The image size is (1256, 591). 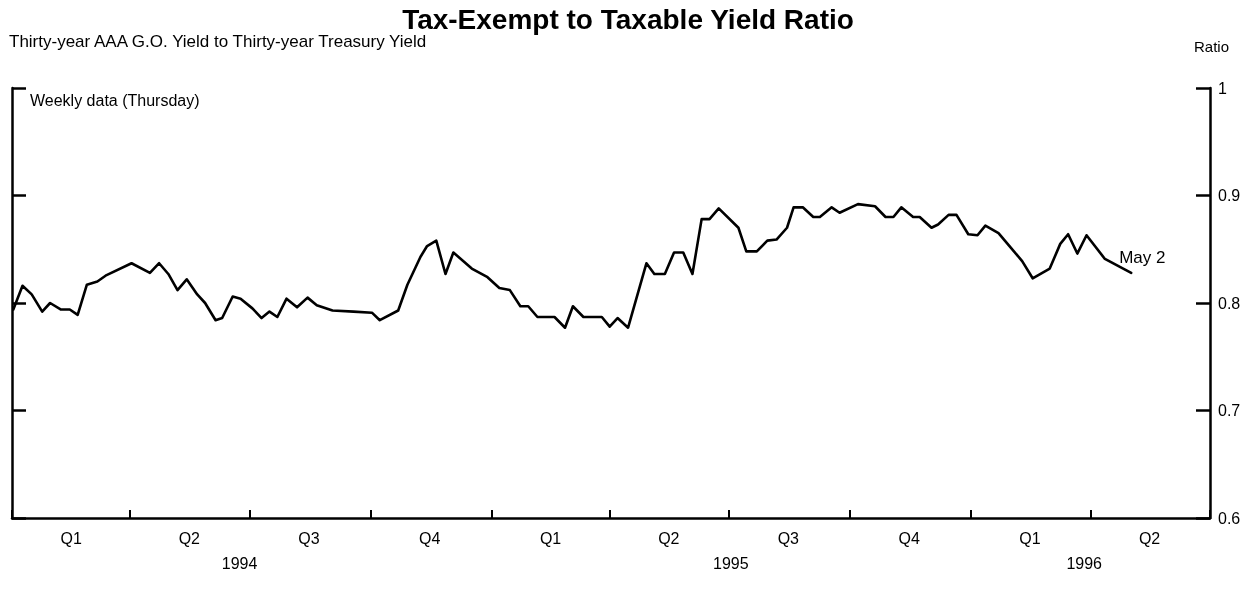 What do you see at coordinates (115, 100) in the screenshot?
I see `annotation: Weekly data (Thursday)` at bounding box center [115, 100].